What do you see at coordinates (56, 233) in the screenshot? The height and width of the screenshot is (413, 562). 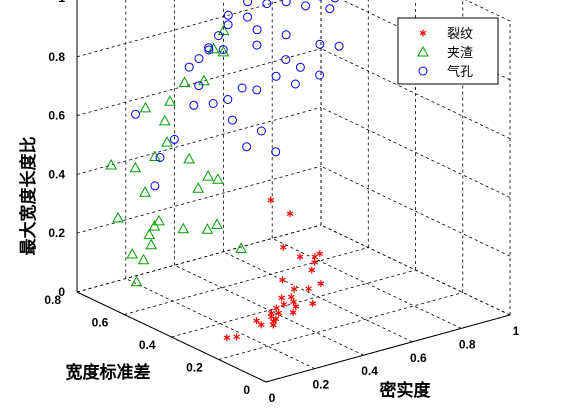 I see `z-tick-label: 0.2` at bounding box center [56, 233].